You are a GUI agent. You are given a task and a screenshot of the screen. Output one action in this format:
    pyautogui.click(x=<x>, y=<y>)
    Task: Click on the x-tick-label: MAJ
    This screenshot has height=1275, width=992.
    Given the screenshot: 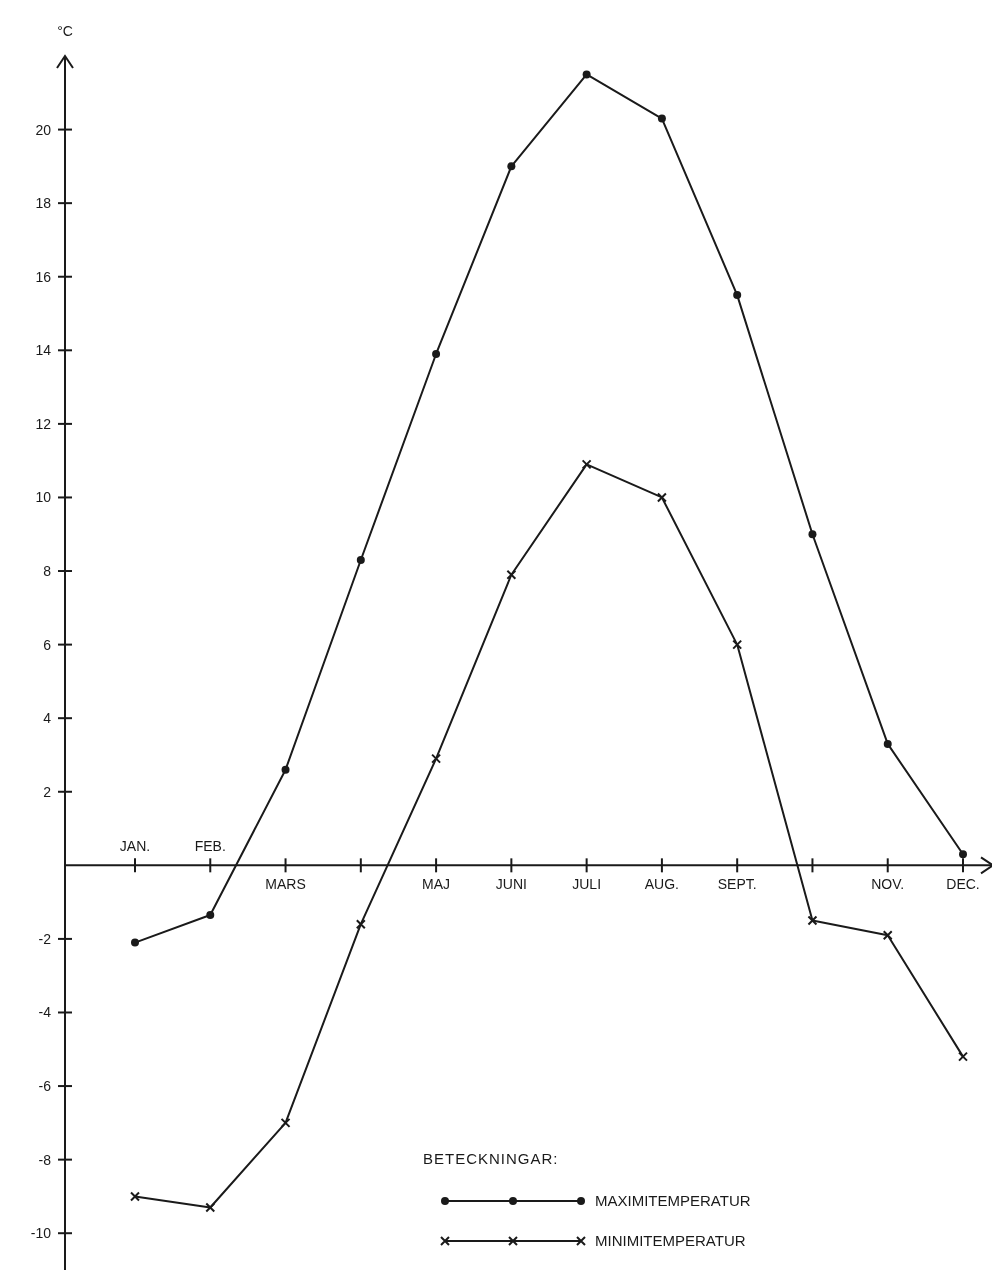 What is the action you would take?
    pyautogui.click(x=436, y=884)
    